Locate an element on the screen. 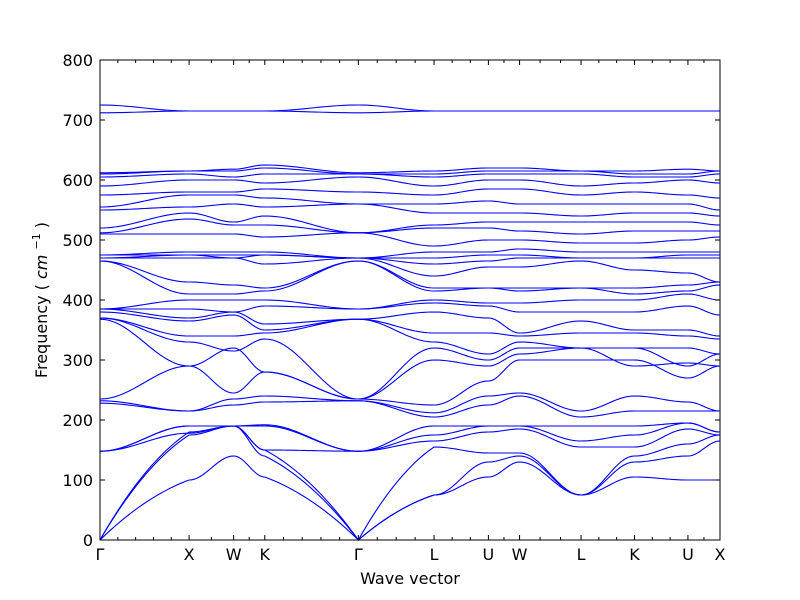  y-axis-label: Frequency ( cm −1 ) is located at coordinates (38, 300).